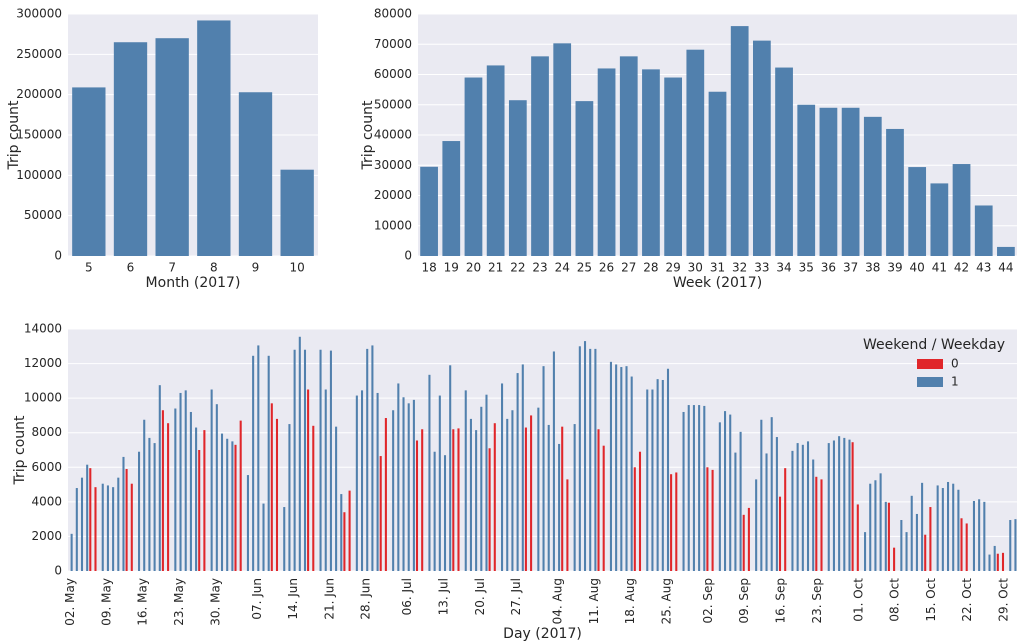 The width and height of the screenshot is (1024, 641). Describe the element at coordinates (179, 602) in the screenshot. I see `x-tick-label: 23. May` at that location.